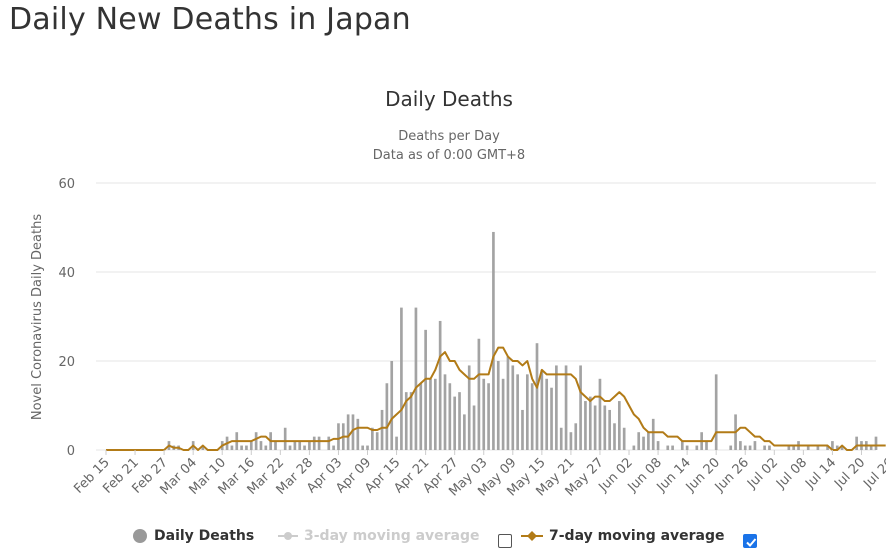 This screenshot has height=557, width=886. What do you see at coordinates (37, 317) in the screenshot?
I see `y-axis-label: Novel Coronavirus Daily Deaths` at bounding box center [37, 317].